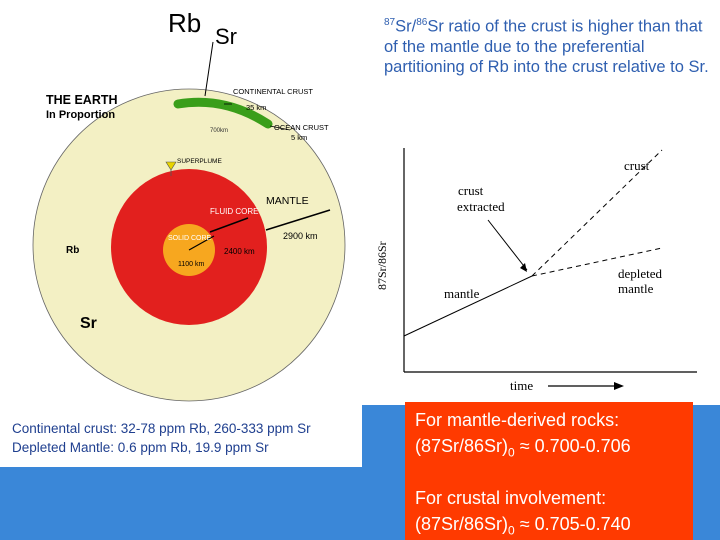 This screenshot has height=540, width=720. I want to click on sr-inside-label: Sr, so click(88, 323).